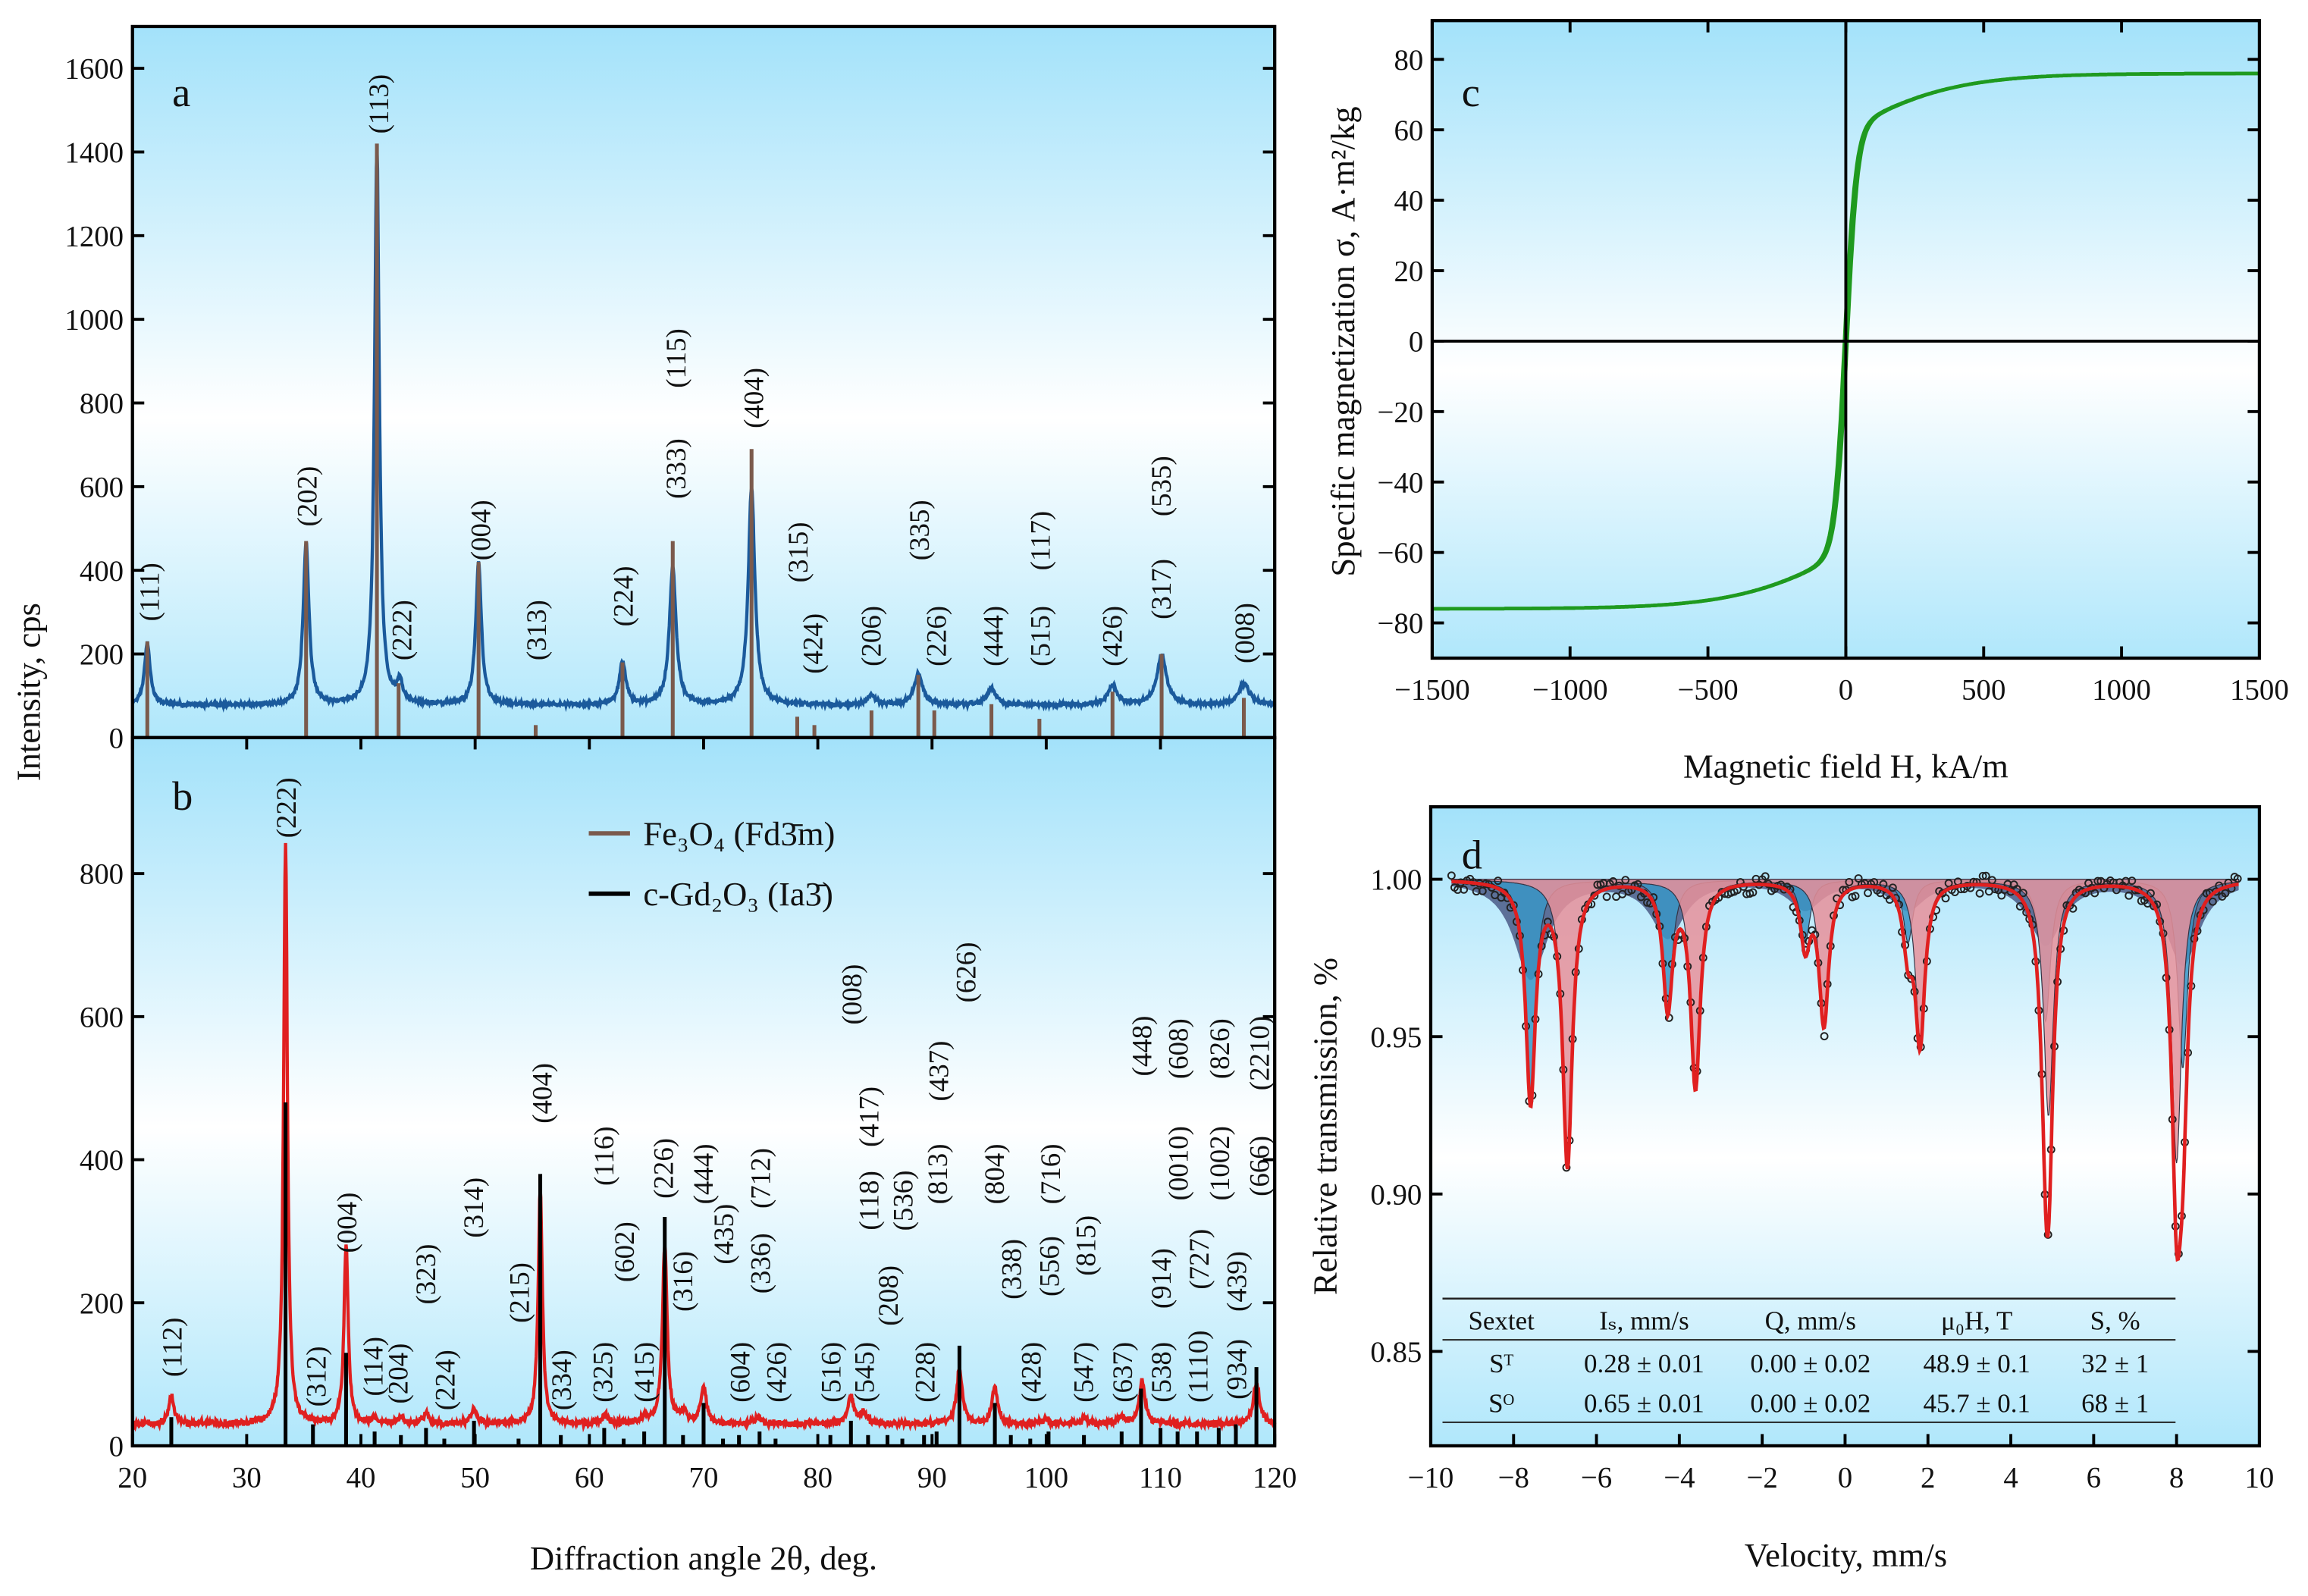  What do you see at coordinates (1086, 1245) in the screenshot?
I see `hkl-label-b: (815)` at bounding box center [1086, 1245].